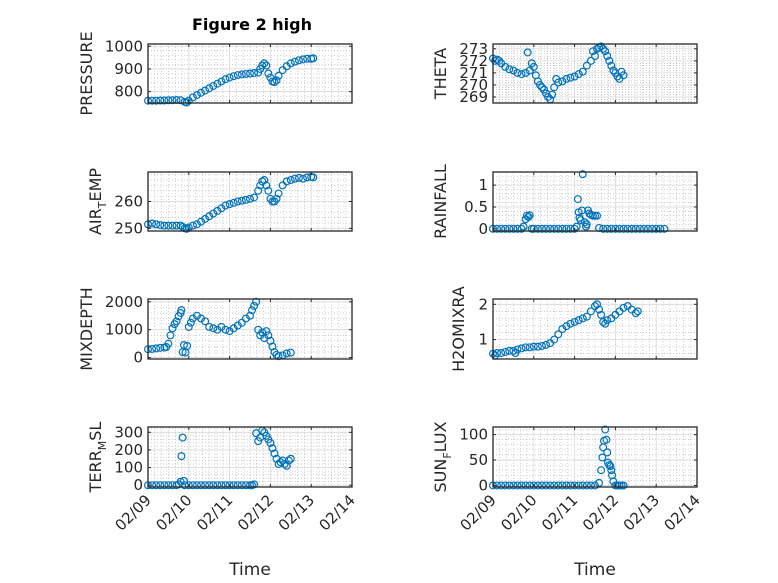 The height and width of the screenshot is (583, 778). What do you see at coordinates (473, 73) in the screenshot?
I see `y-tick-label: 271` at bounding box center [473, 73].